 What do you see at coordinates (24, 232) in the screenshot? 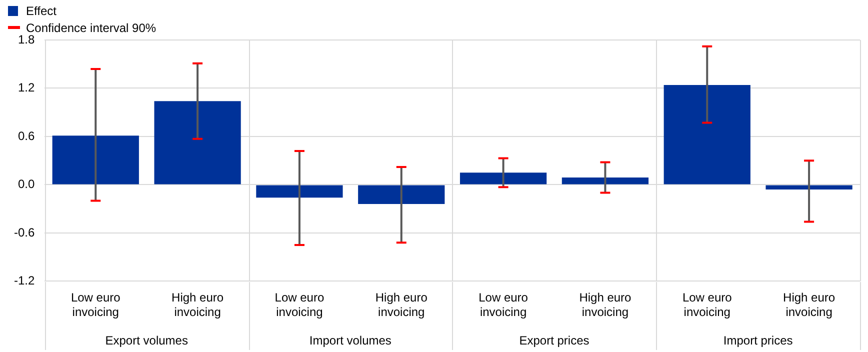
I see `y-tick-label: -0.6` at bounding box center [24, 232].